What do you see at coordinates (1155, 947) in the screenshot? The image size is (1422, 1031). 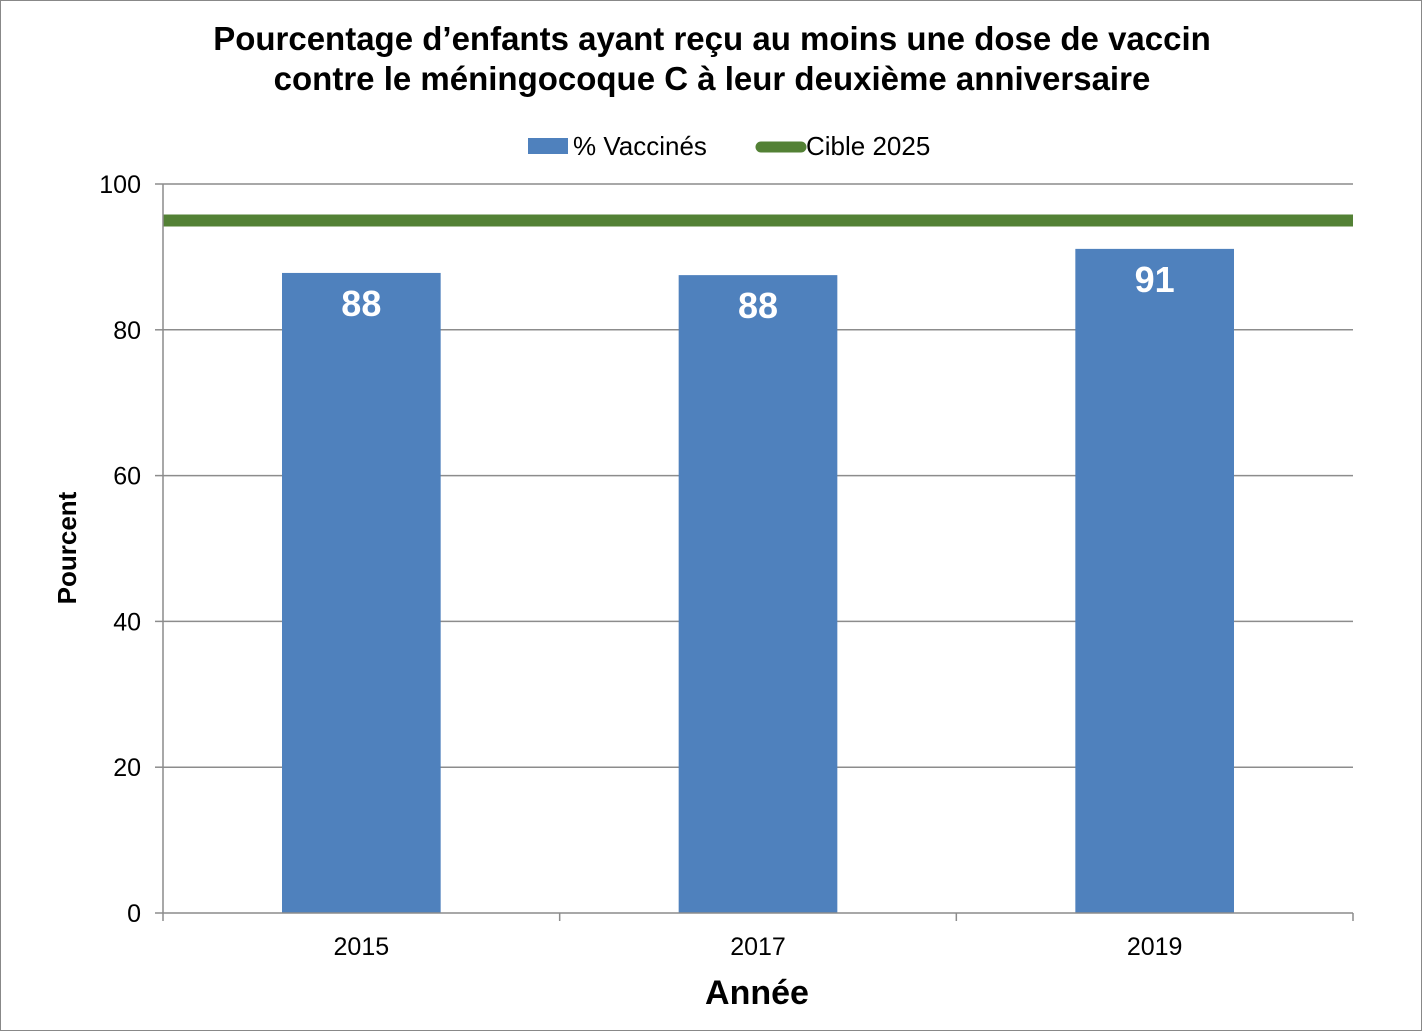 I see `x-tick-label-2019: 2019` at bounding box center [1155, 947].